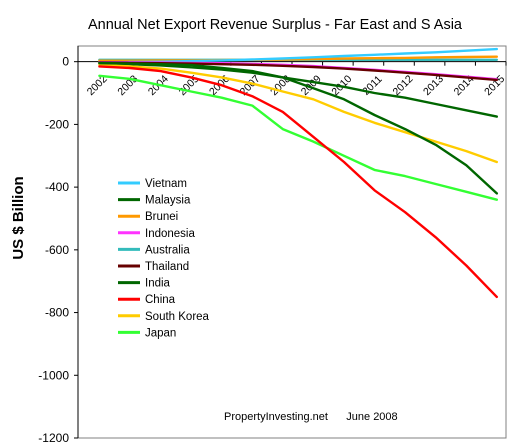  I want to click on series-line-india, so click(298, 90).